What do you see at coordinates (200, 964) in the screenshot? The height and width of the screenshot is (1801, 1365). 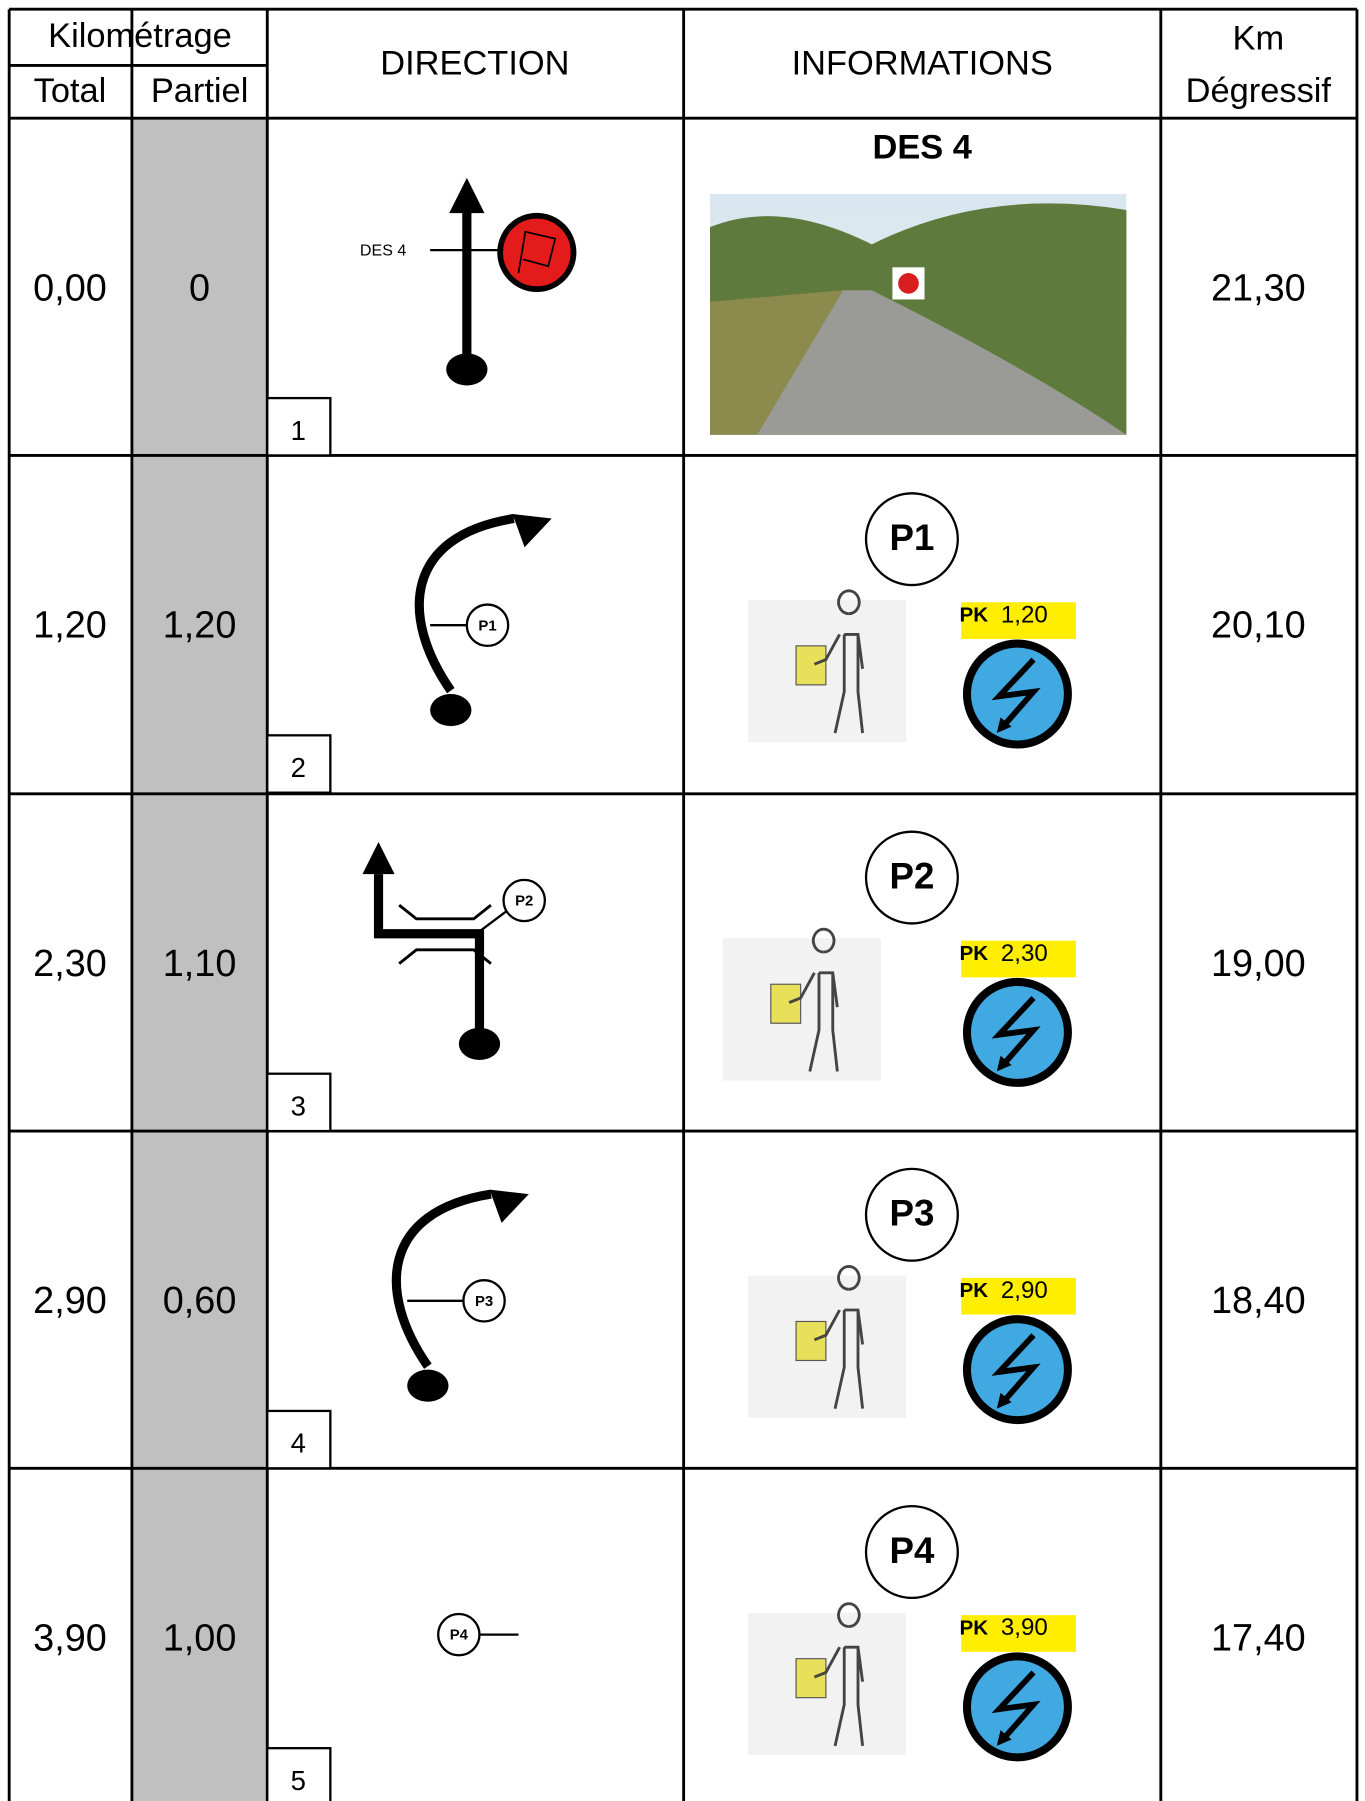 I see `partiel: 1,10` at bounding box center [200, 964].